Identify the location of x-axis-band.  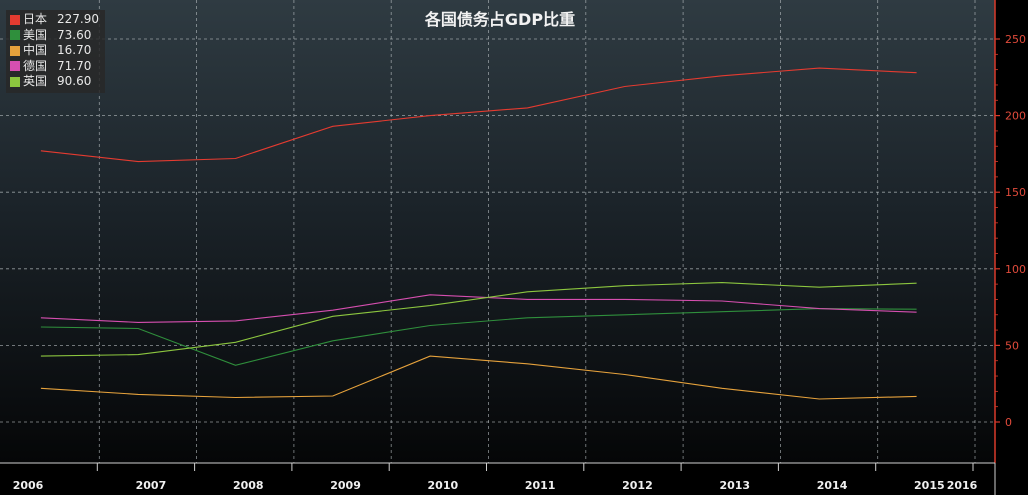
(514, 479).